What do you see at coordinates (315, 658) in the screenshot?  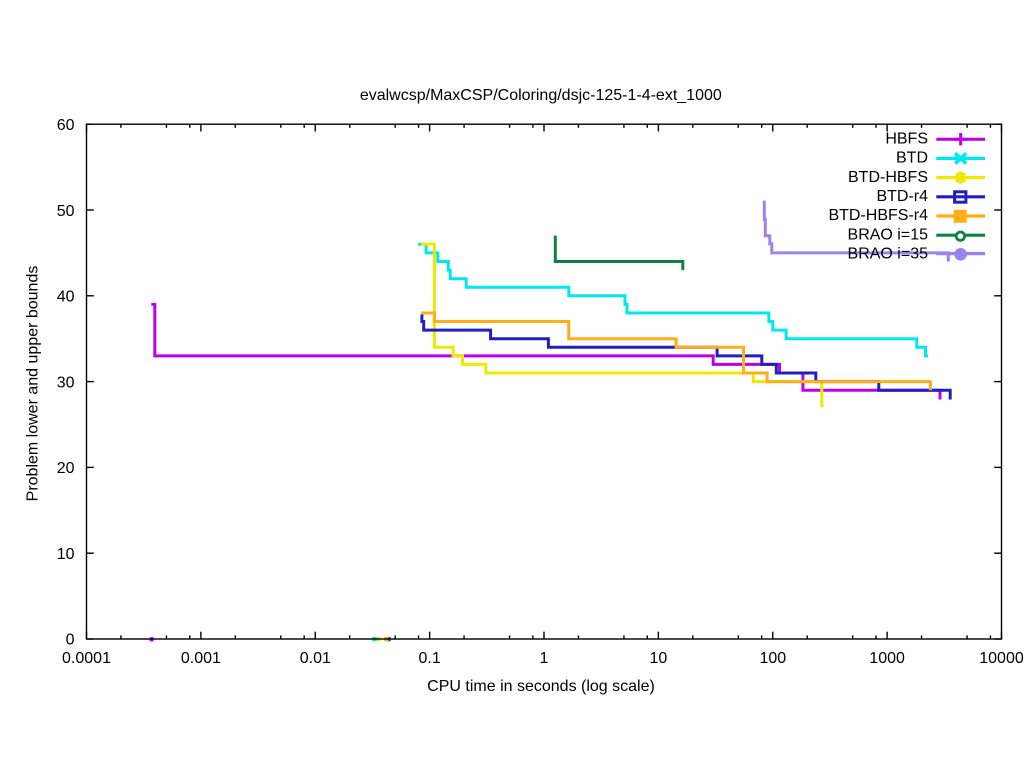 I see `svg-text: 0.01` at bounding box center [315, 658].